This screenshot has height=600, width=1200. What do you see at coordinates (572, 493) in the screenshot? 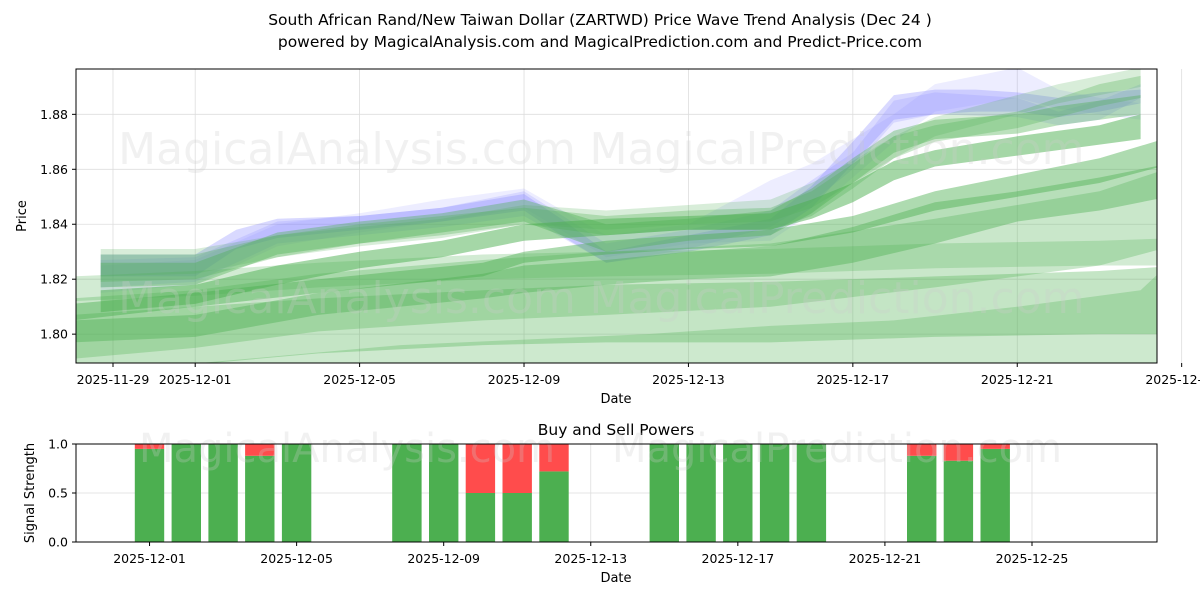
I see `signal-bars` at bounding box center [572, 493].